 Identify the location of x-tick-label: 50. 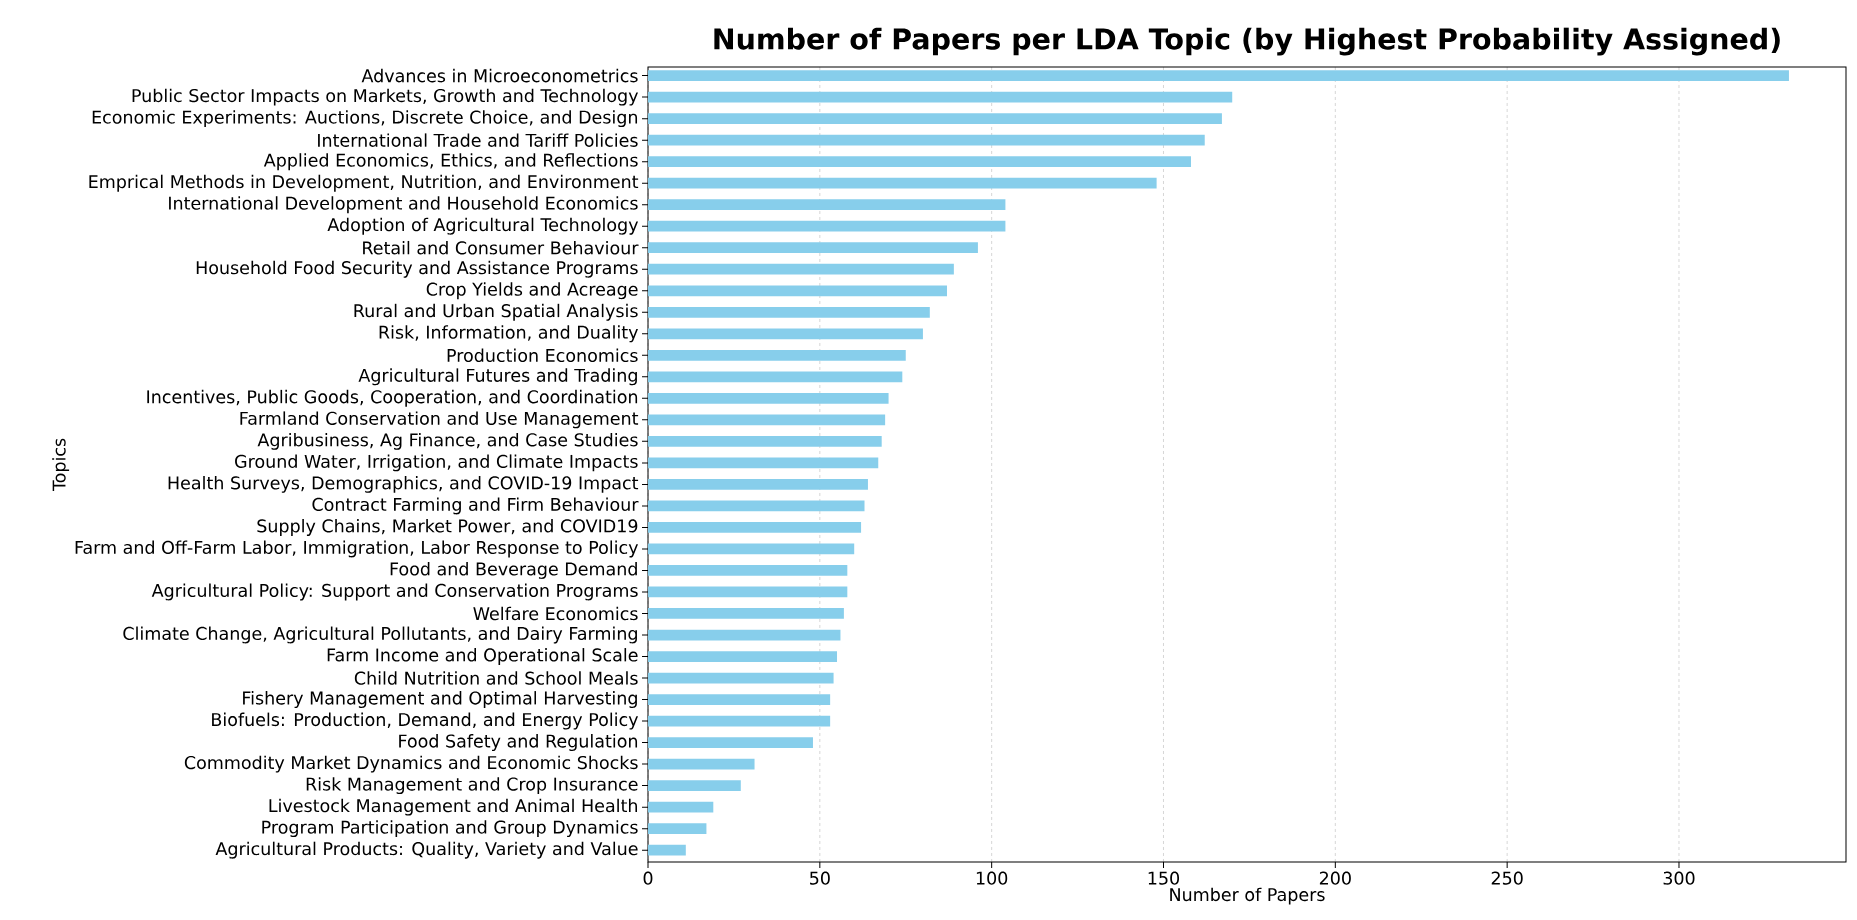
(820, 878).